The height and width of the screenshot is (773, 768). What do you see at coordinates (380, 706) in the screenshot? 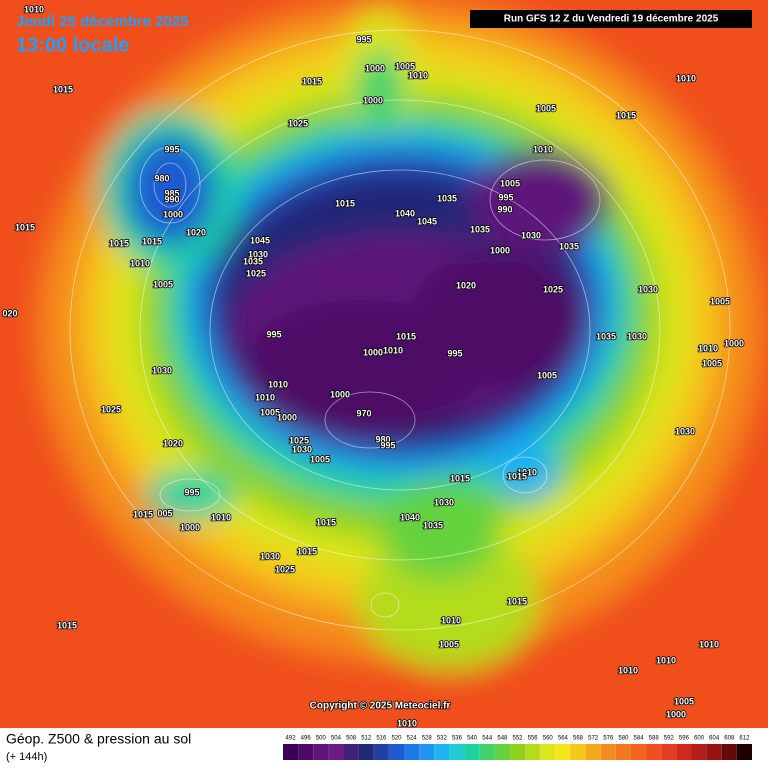
I see `copyright: Copyright © 2025 Meteociel.fr` at bounding box center [380, 706].